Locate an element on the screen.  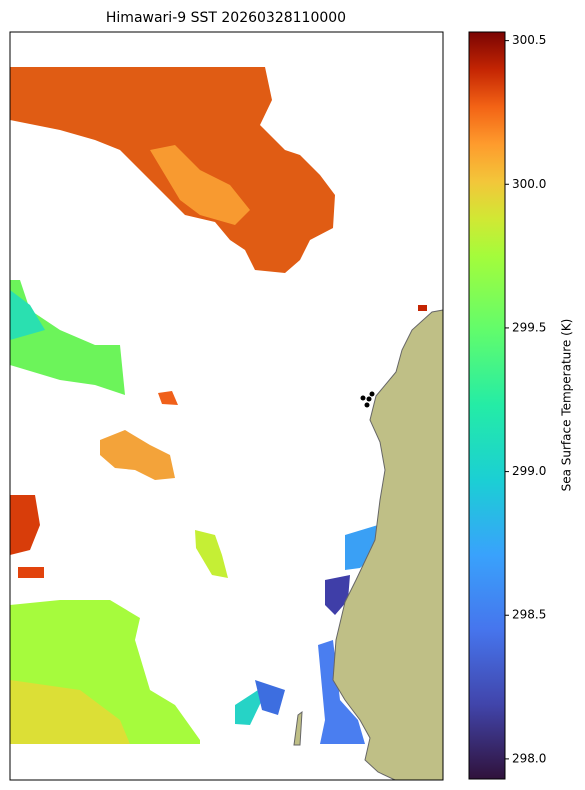
colorbar-tick-label: 299.5 is located at coordinates (529, 327).